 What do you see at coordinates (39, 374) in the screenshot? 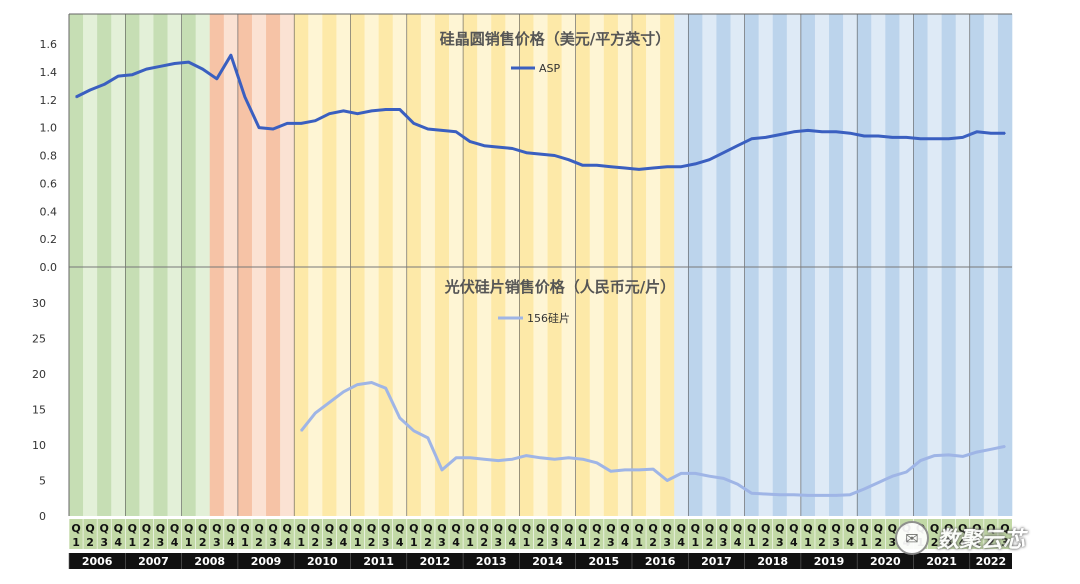
I see `bottom-y-tick-label: 20` at bounding box center [39, 374].